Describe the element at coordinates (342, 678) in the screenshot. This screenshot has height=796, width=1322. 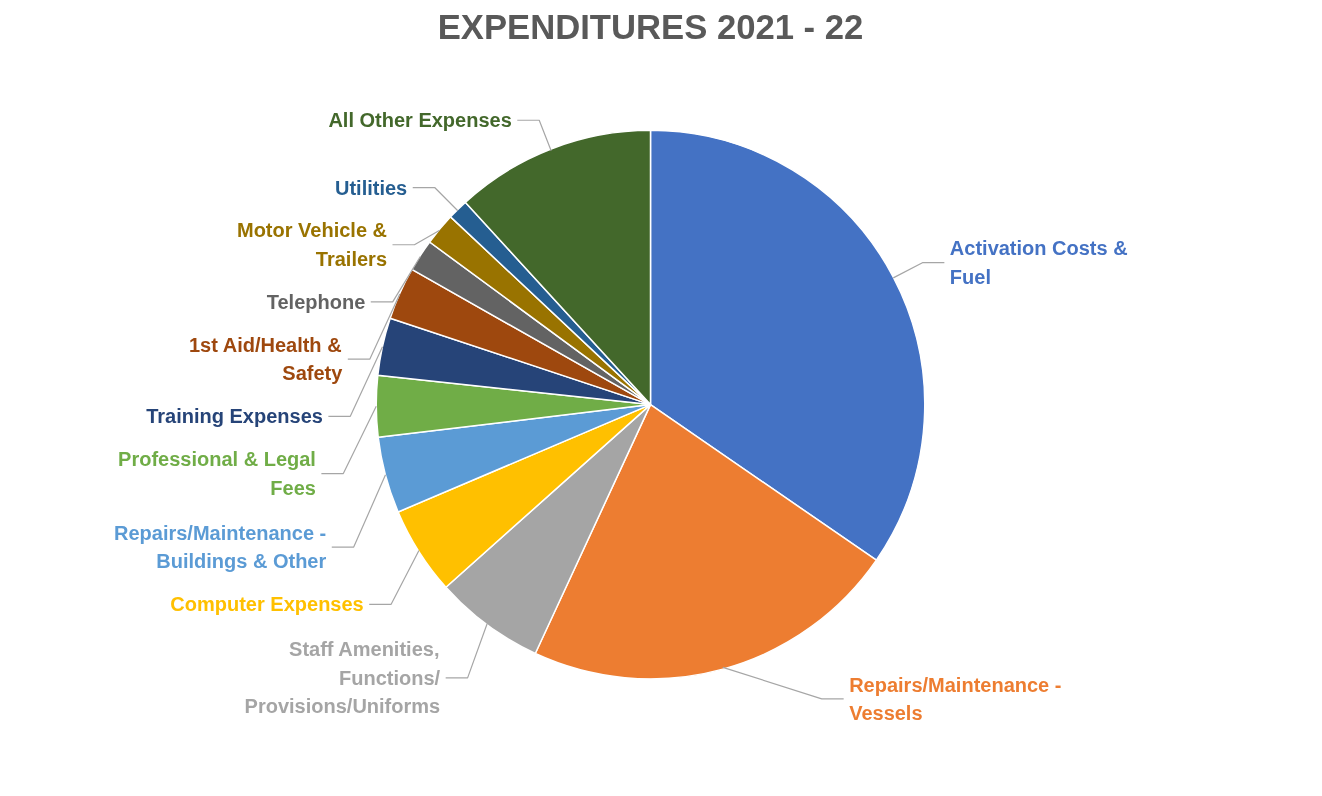
I see `slice-label: Staff Amenities, Functions/ Provisions/Uniforms` at that location.